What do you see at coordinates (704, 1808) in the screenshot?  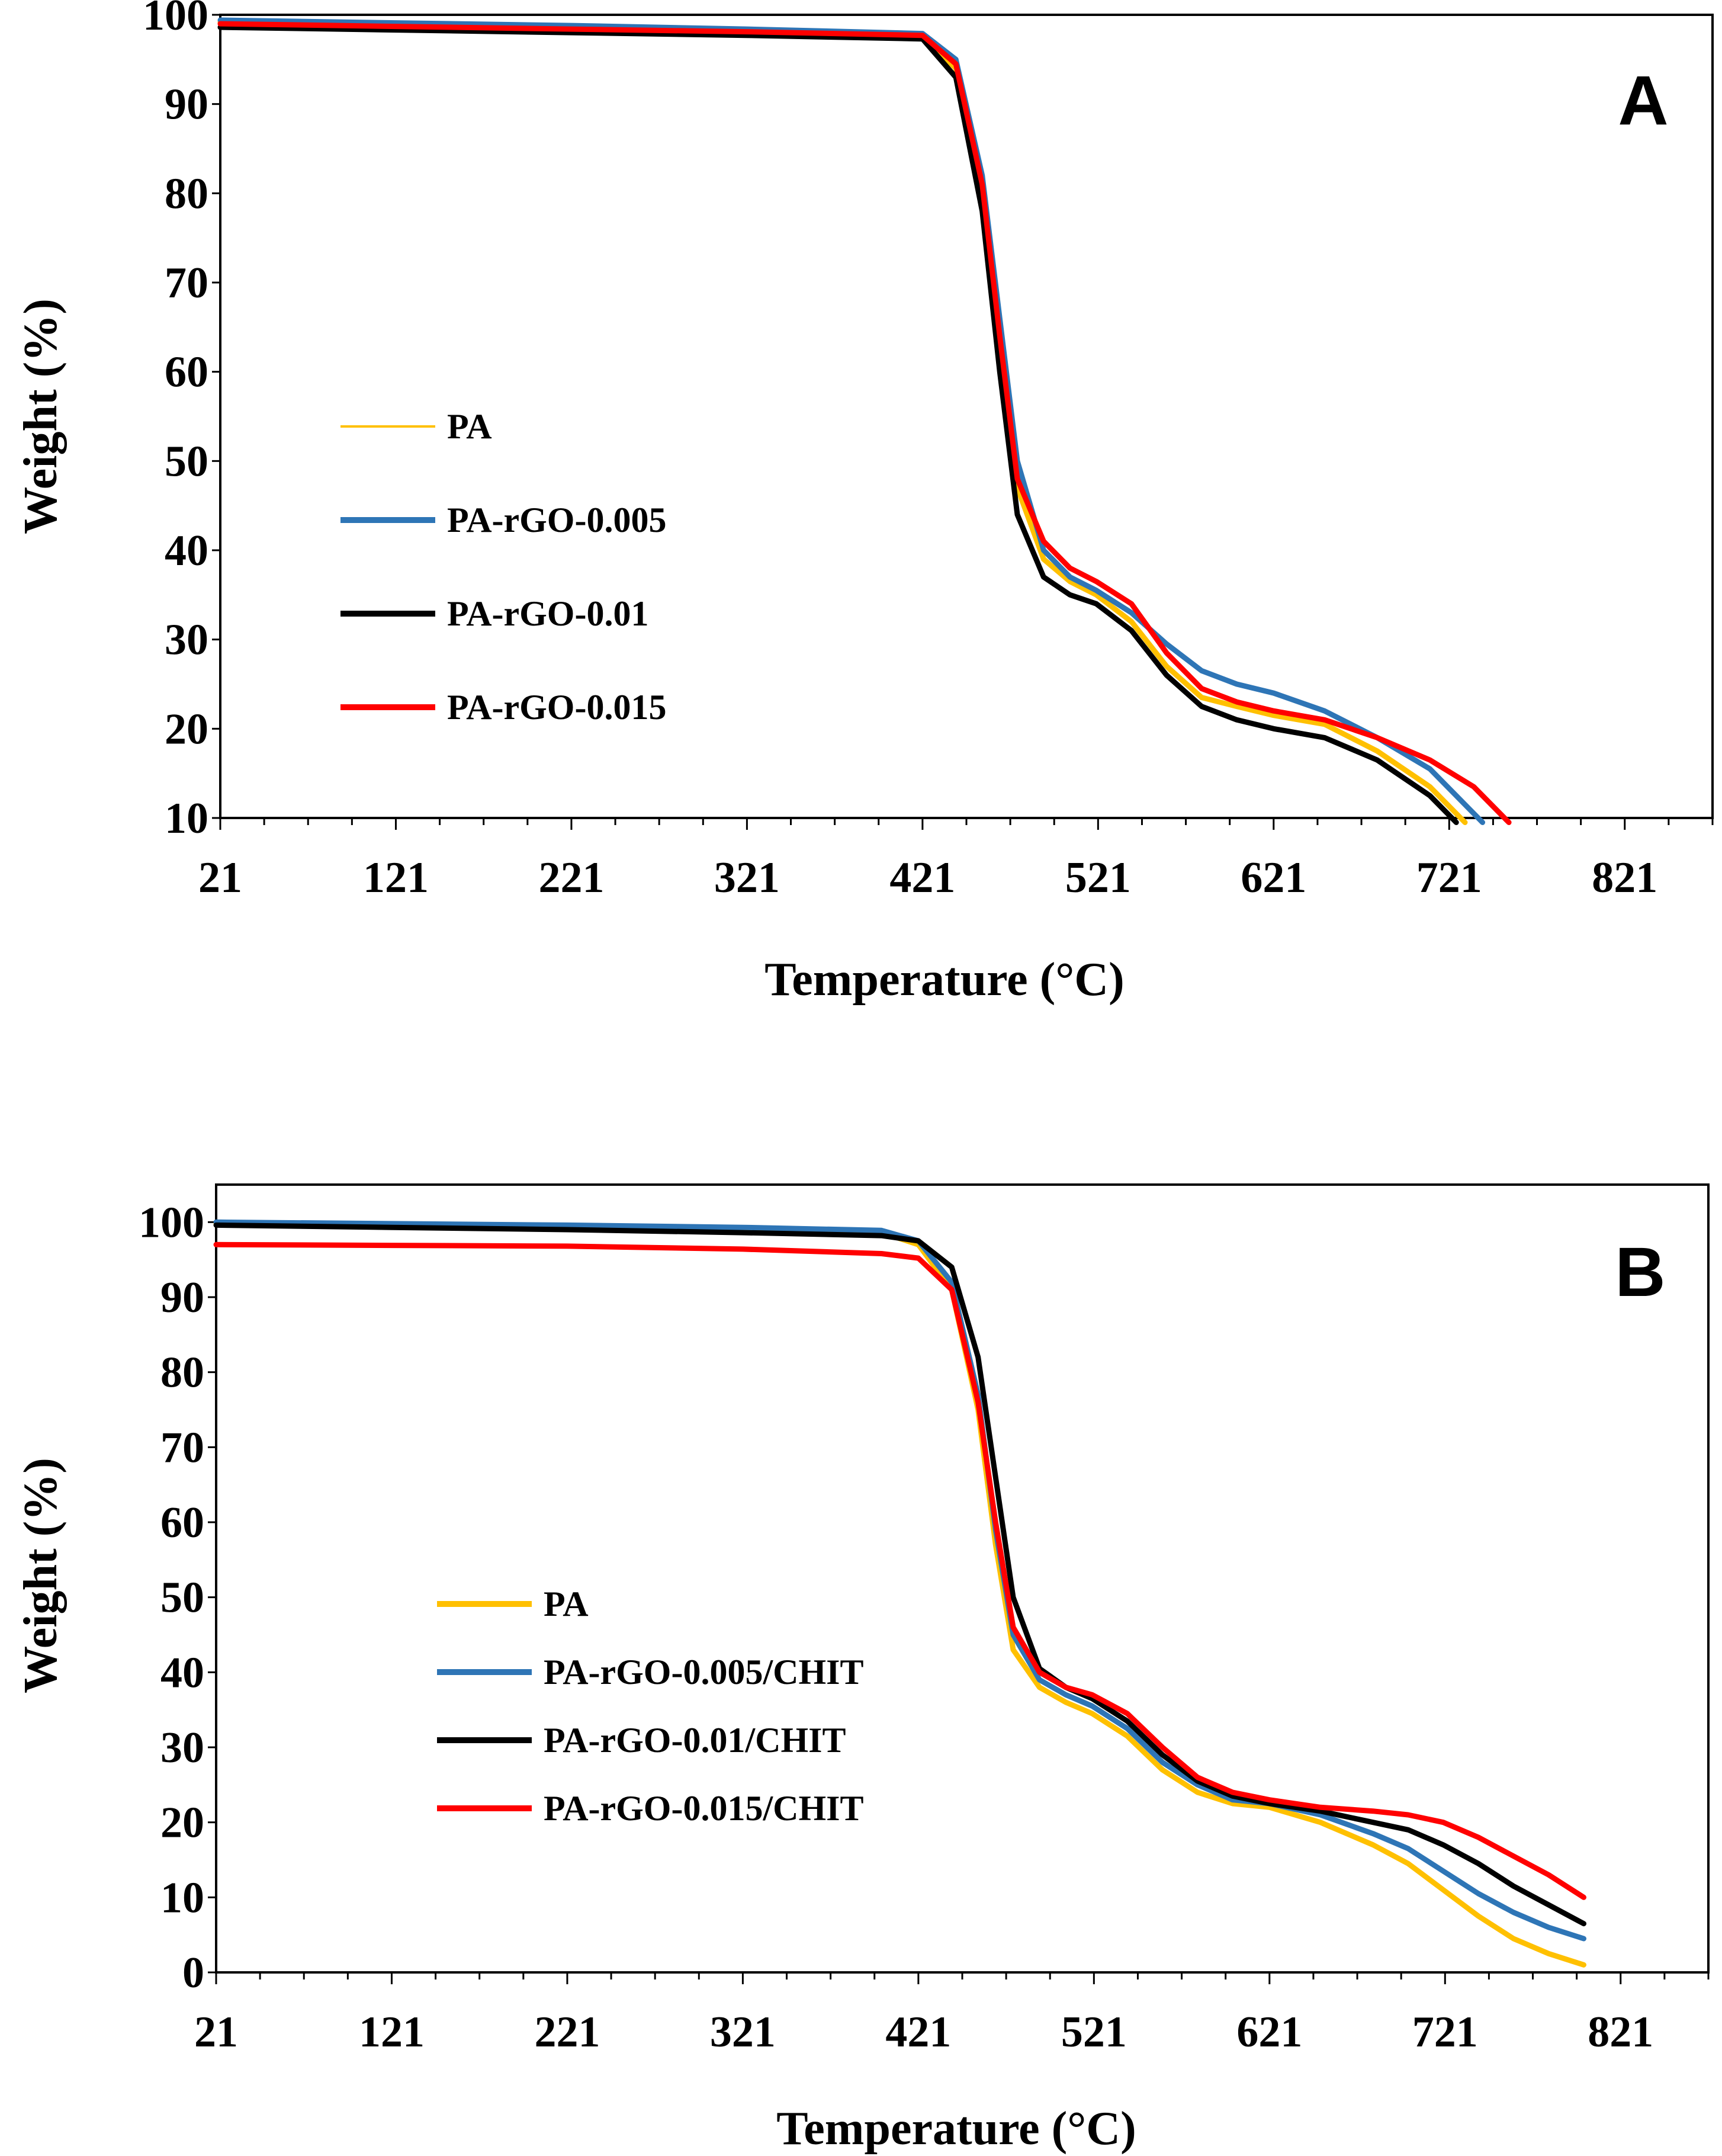 I see `legend-entry-label: PA-rGO-0.015/CHIT` at bounding box center [704, 1808].